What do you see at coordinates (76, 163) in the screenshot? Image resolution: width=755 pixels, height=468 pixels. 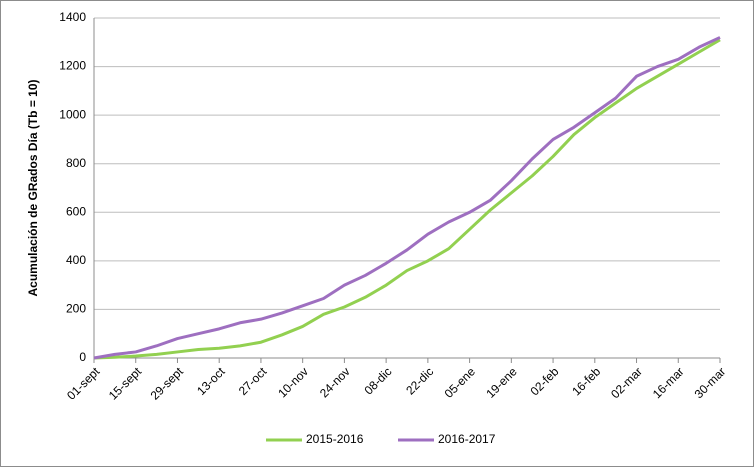 I see `y-tick-label: 800` at bounding box center [76, 163].